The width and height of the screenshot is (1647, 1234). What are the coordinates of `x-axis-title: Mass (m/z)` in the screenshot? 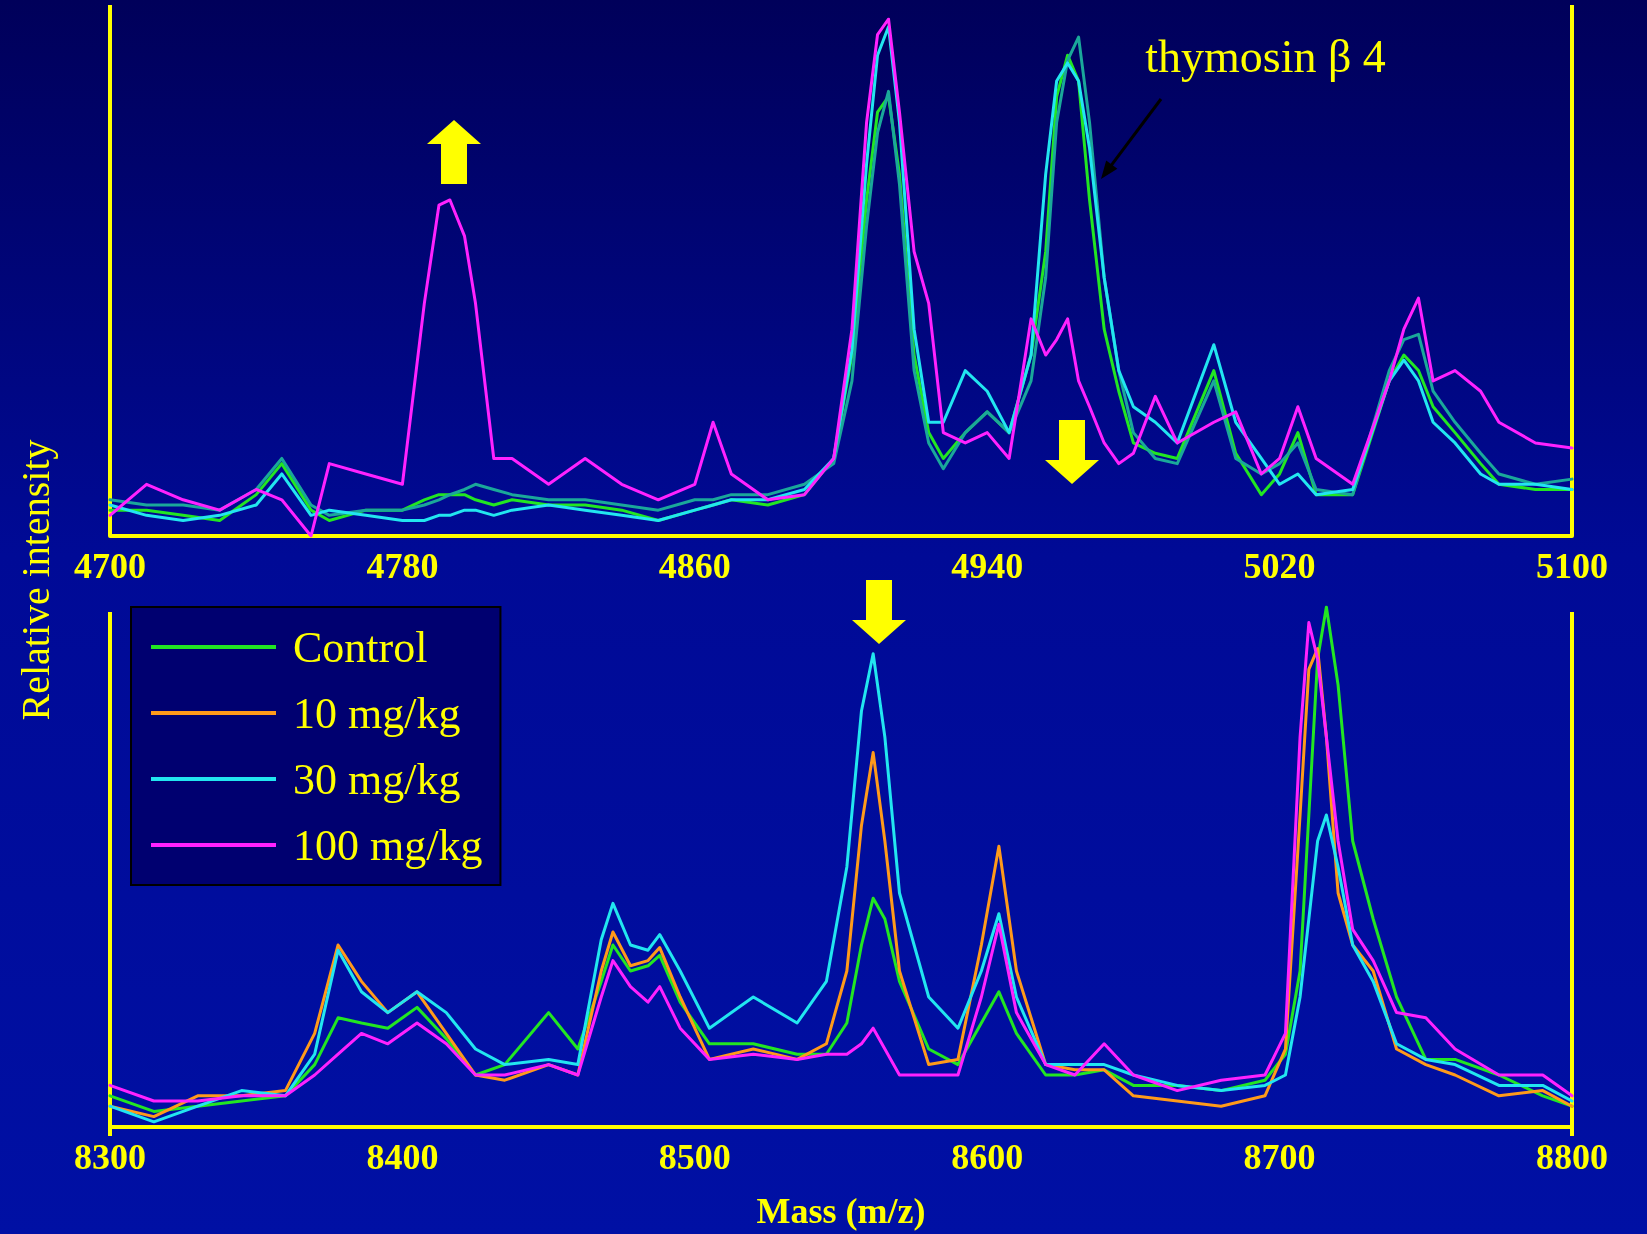 It's located at (841, 1211).